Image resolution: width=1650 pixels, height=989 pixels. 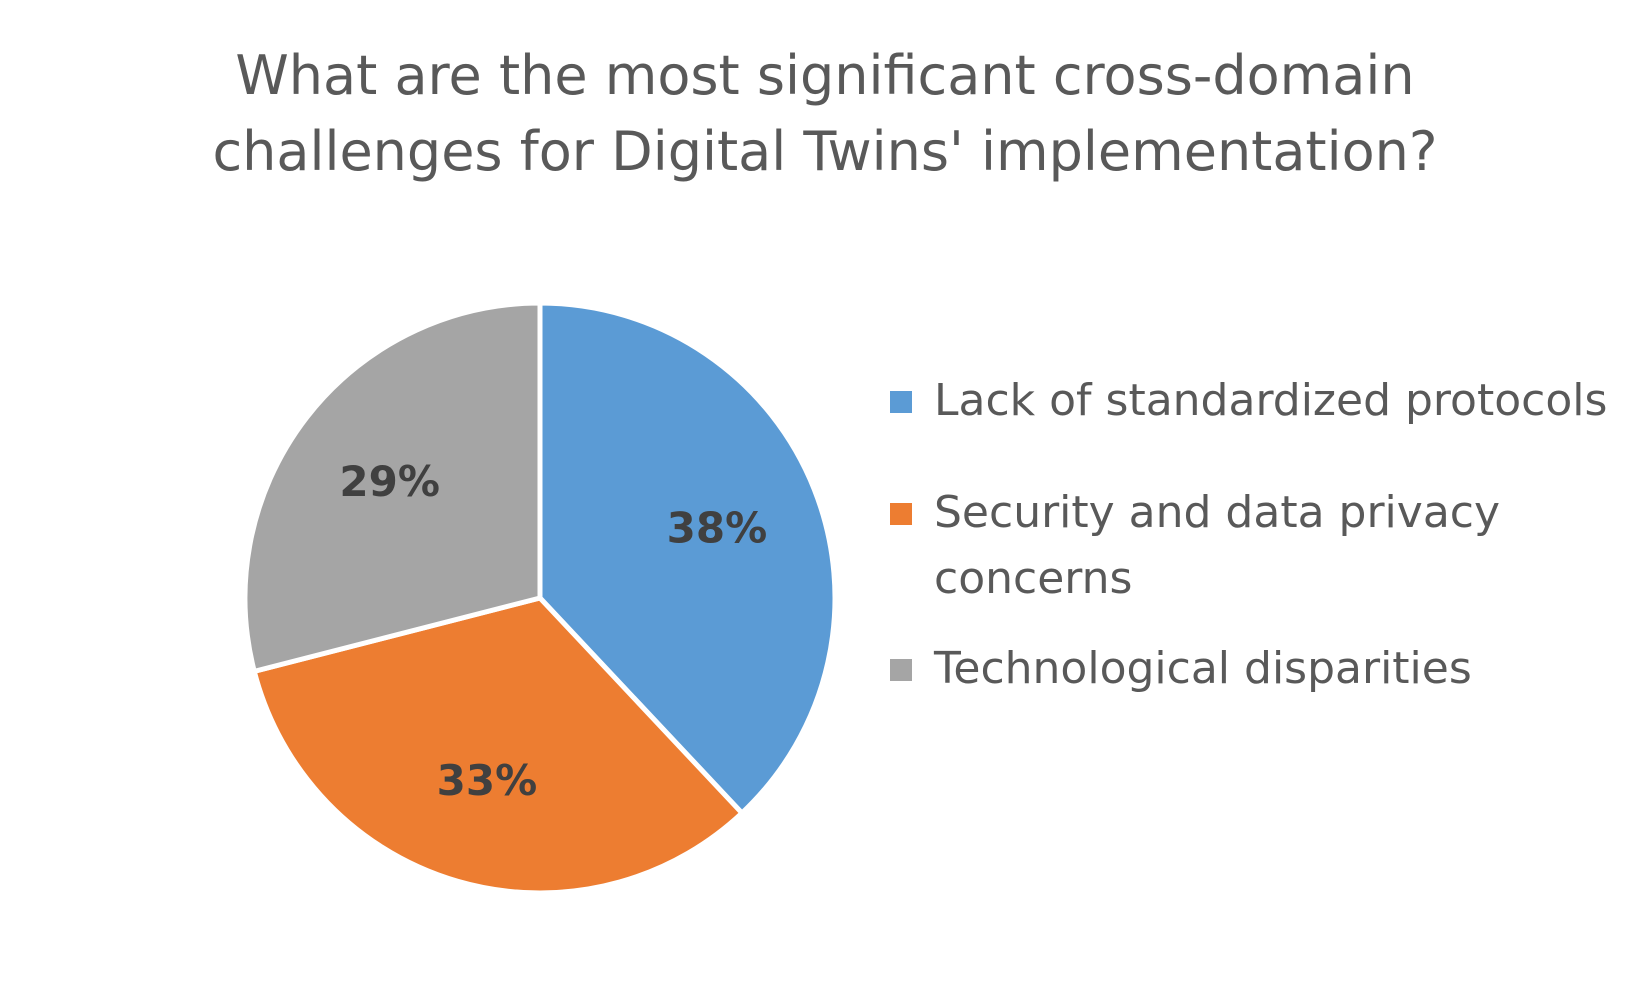 What do you see at coordinates (717, 527) in the screenshot?
I see `data-label-lack-of-standardized-protocols: 38%` at bounding box center [717, 527].